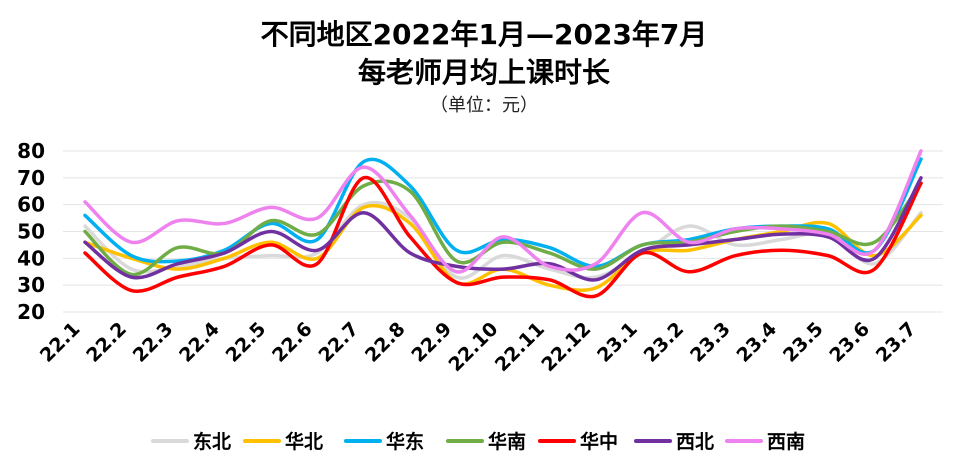  What do you see at coordinates (31, 312) in the screenshot?
I see `y-tick-label: 20` at bounding box center [31, 312].